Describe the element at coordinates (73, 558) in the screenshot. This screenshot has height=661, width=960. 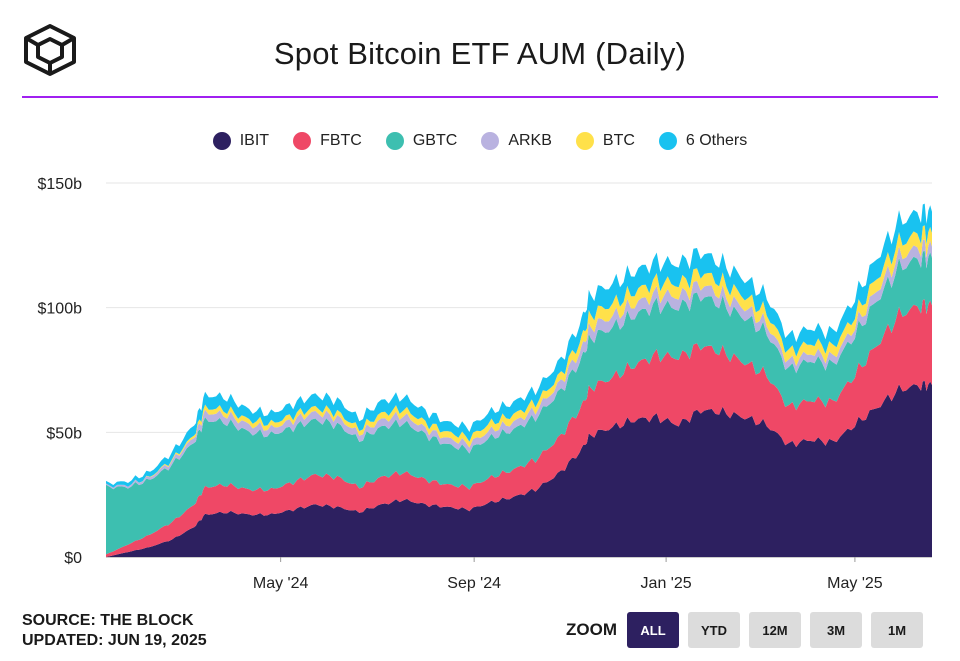
I see `y-tick-label: $0` at that location.